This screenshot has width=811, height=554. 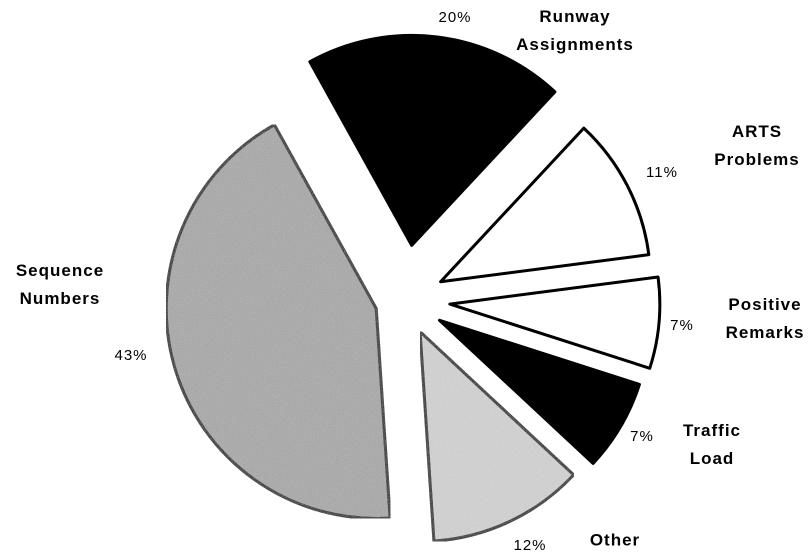 What do you see at coordinates (130, 355) in the screenshot?
I see `value-label: 43%` at bounding box center [130, 355].